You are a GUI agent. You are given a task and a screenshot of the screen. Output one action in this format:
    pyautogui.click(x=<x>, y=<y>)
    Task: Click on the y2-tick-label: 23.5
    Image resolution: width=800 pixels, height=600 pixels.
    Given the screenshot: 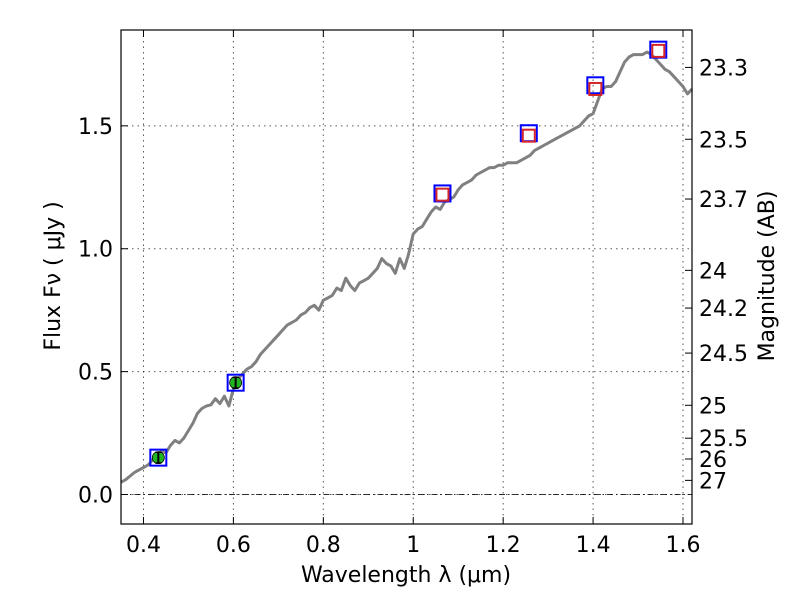 What is the action you would take?
    pyautogui.click(x=723, y=140)
    